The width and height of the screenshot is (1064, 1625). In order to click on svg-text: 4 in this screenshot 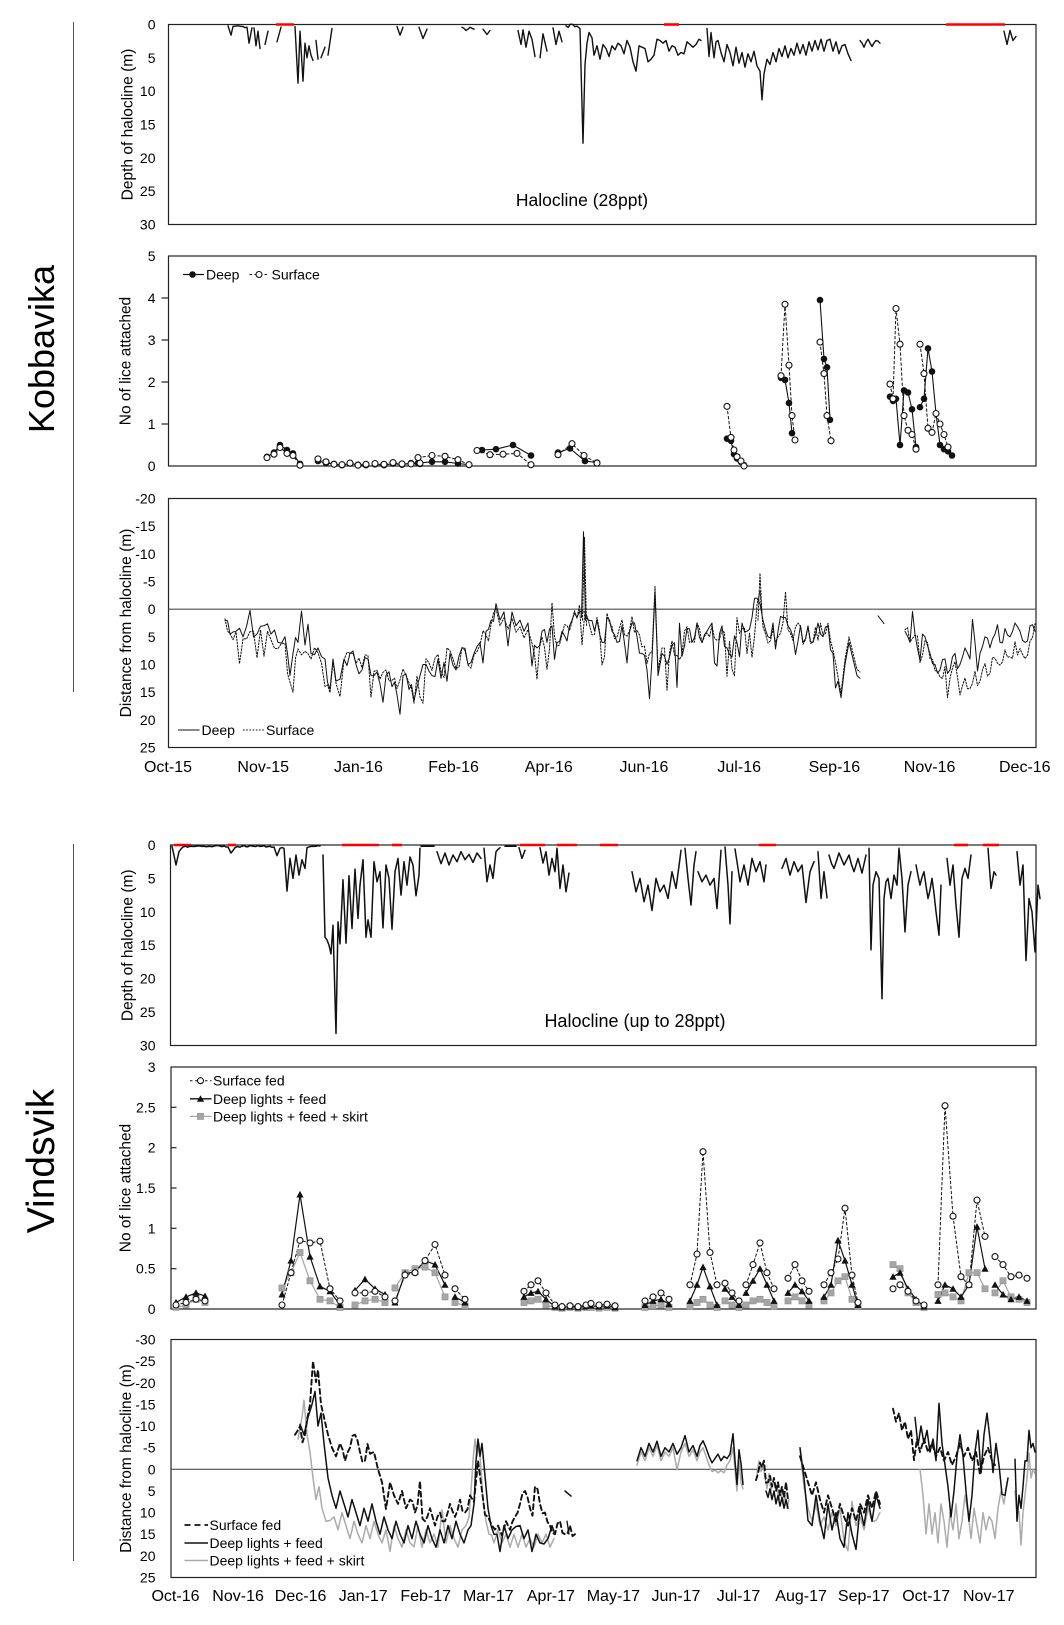, I will do `click(152, 298)`.